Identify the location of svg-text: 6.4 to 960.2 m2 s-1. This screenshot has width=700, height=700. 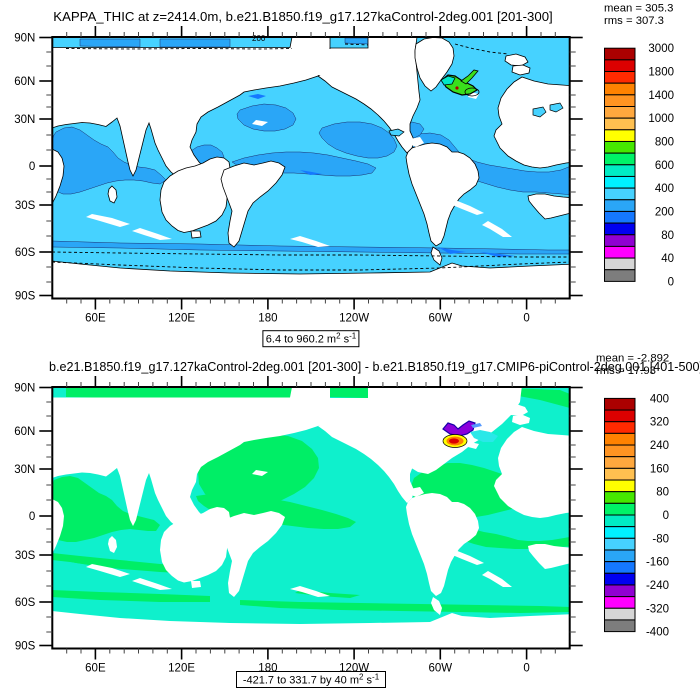
(311, 339).